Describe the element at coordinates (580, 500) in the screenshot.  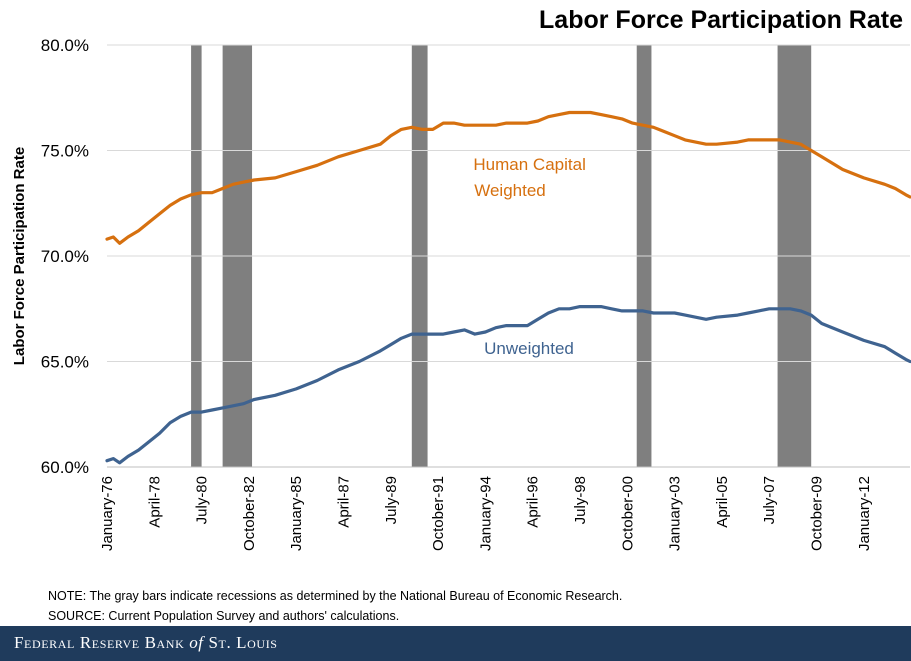
I see `x-tick-label: July-98` at that location.